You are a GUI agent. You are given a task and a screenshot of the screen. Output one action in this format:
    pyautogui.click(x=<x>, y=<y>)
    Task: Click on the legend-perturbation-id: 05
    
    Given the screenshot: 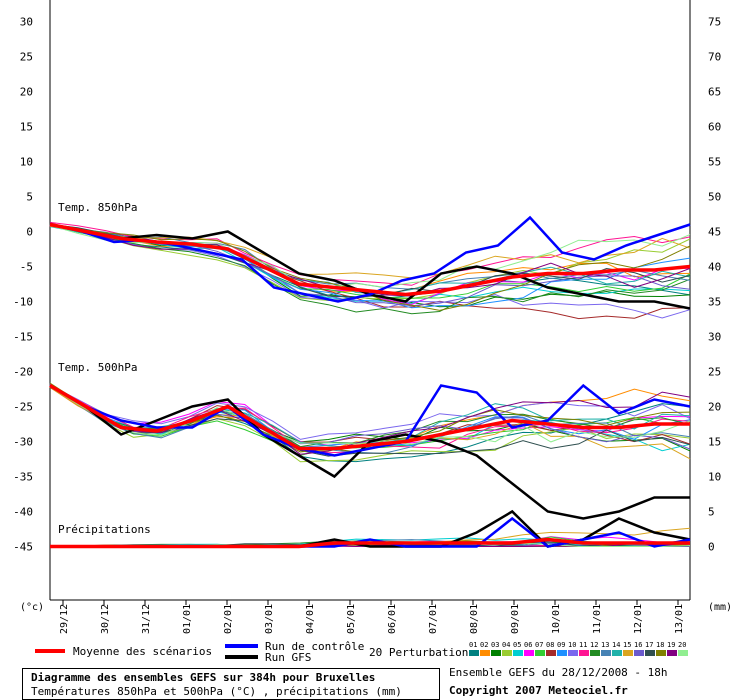 What is the action you would take?
    pyautogui.click(x=517, y=645)
    